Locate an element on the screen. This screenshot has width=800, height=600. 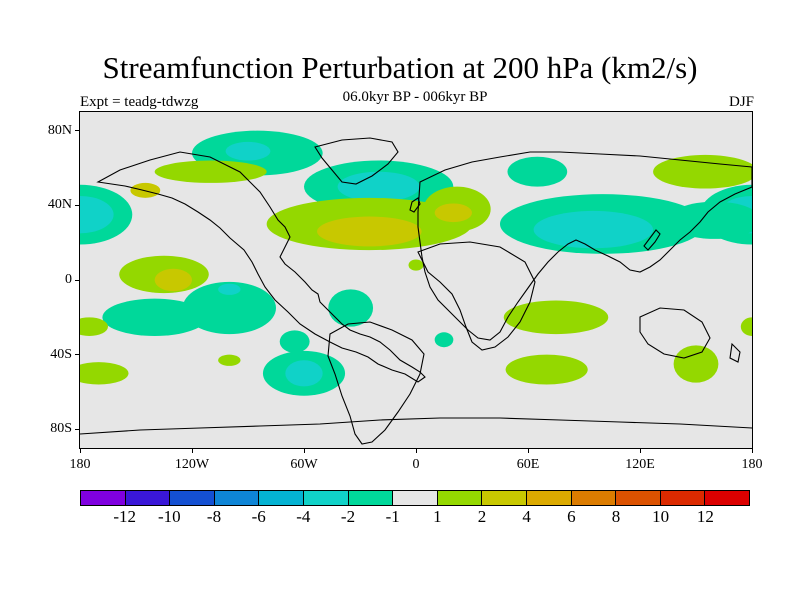
colorbar-label-13: 12 is located at coordinates (705, 516).